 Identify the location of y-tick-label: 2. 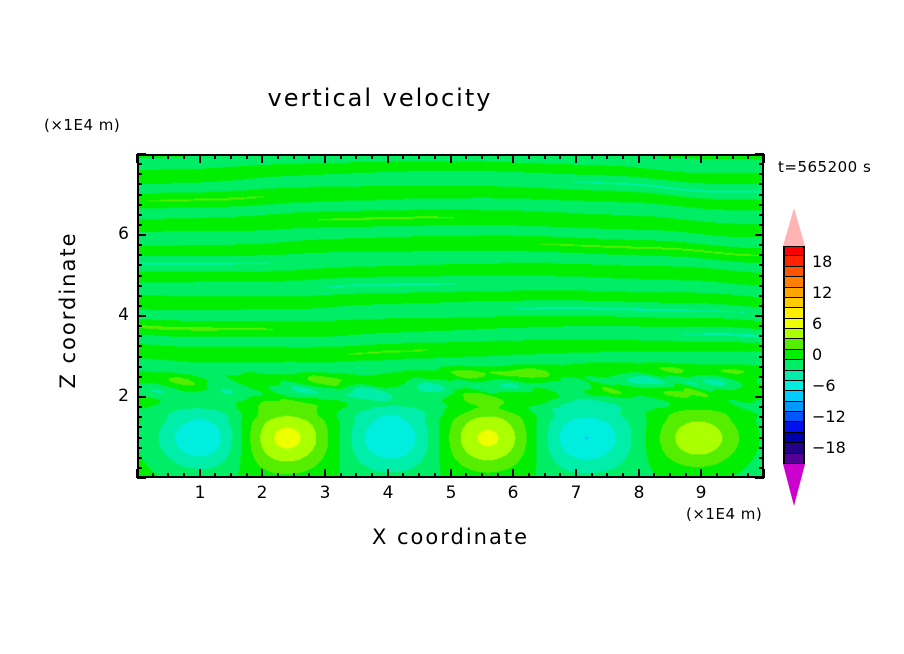
(123, 396).